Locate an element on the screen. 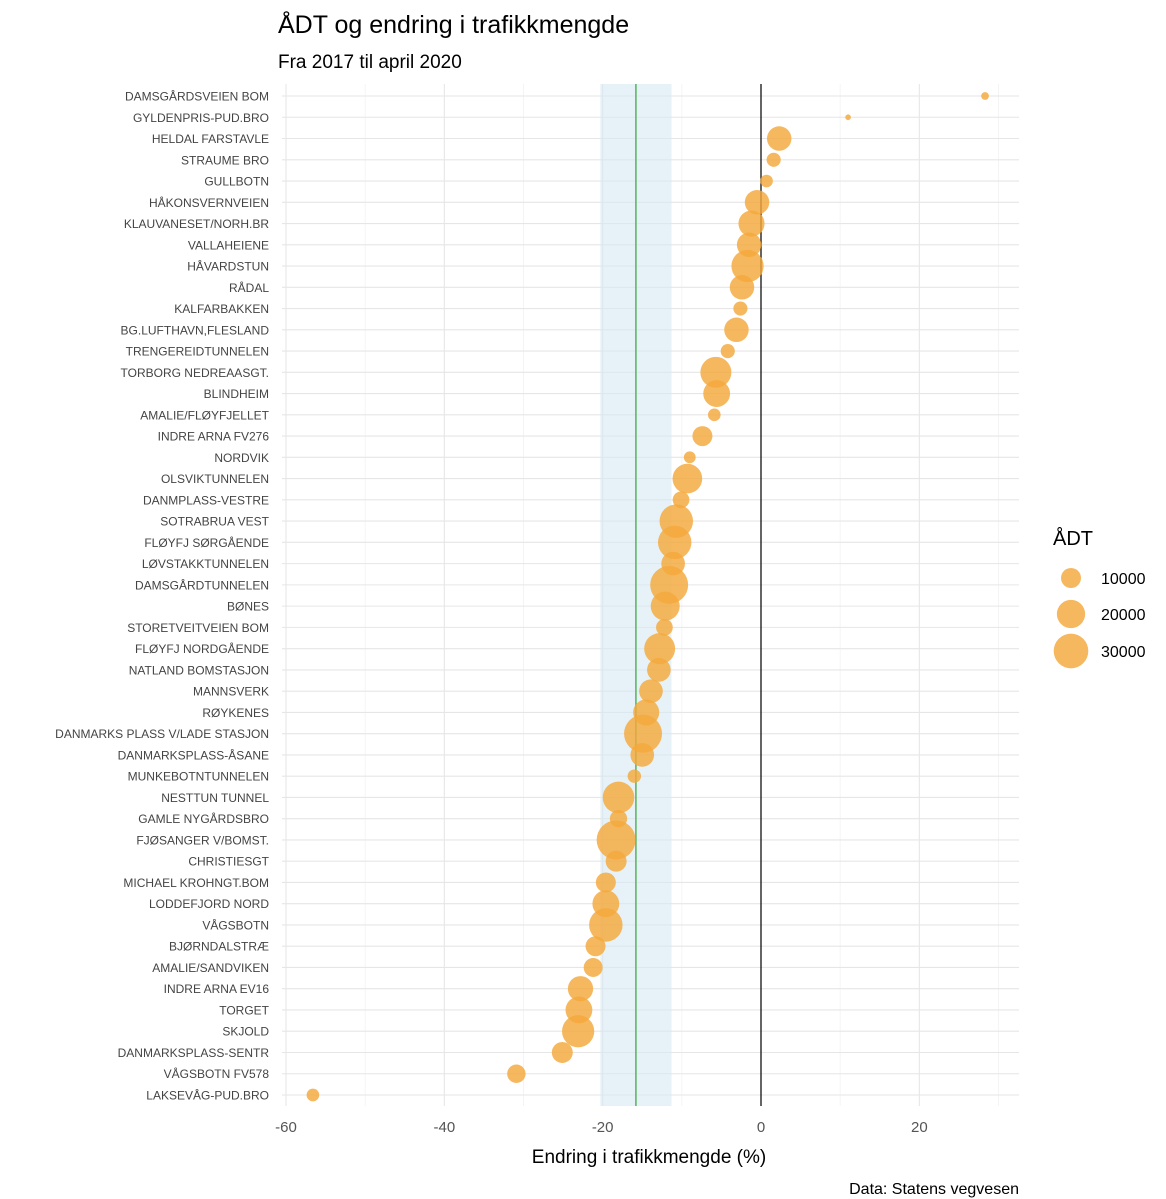  x-tick-label: 0 is located at coordinates (761, 1127).